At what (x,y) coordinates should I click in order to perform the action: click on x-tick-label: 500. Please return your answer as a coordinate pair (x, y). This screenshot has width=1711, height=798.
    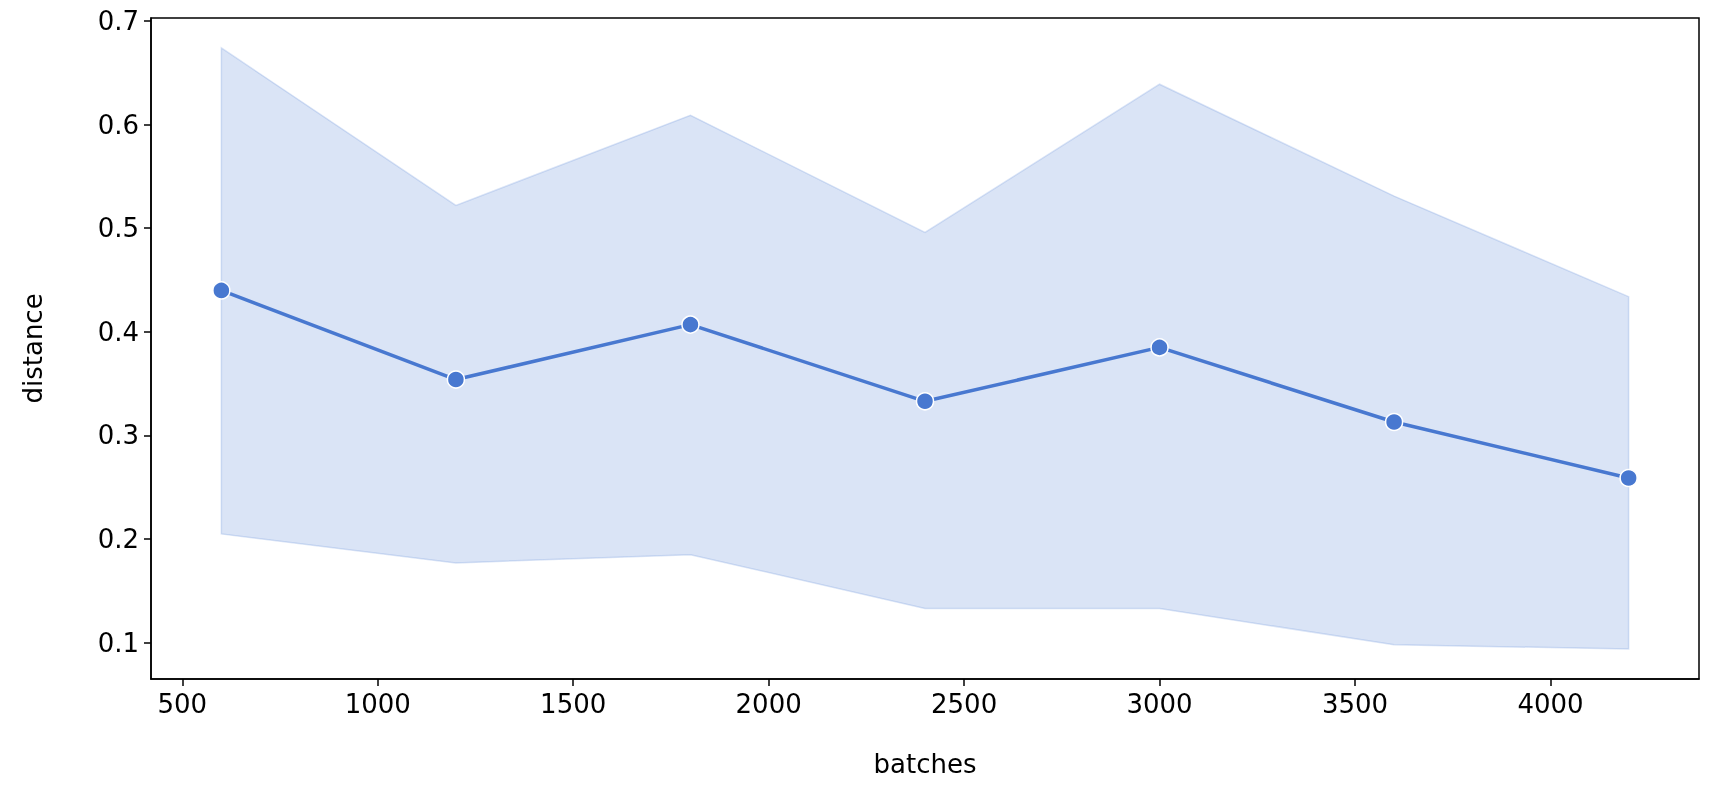
    Looking at the image, I should click on (182, 704).